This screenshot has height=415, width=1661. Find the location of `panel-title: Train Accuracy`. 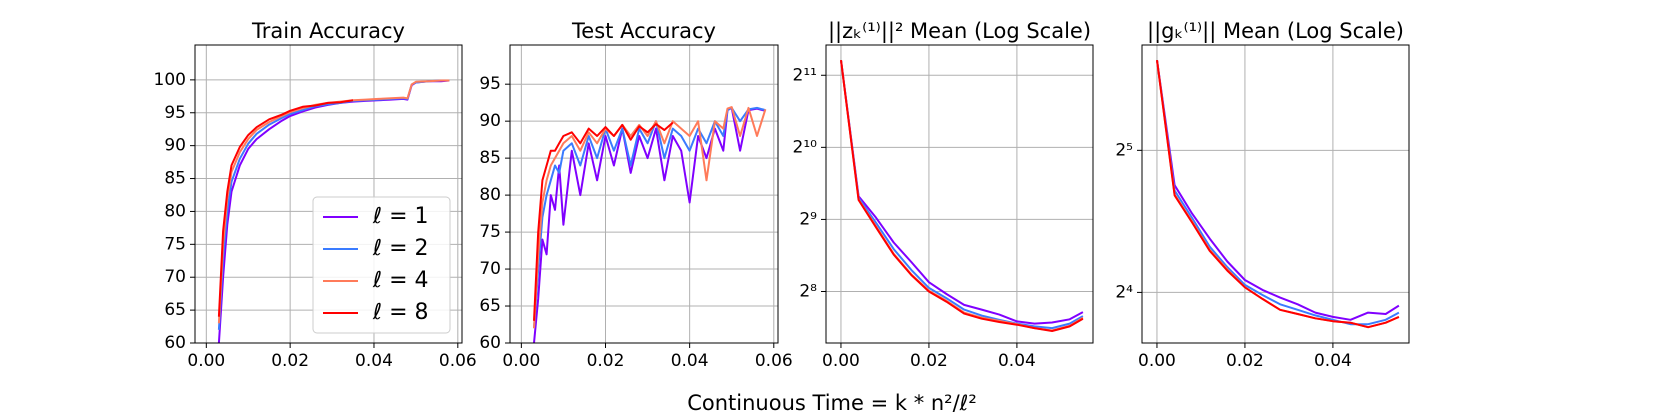

panel-title: Train Accuracy is located at coordinates (328, 31).